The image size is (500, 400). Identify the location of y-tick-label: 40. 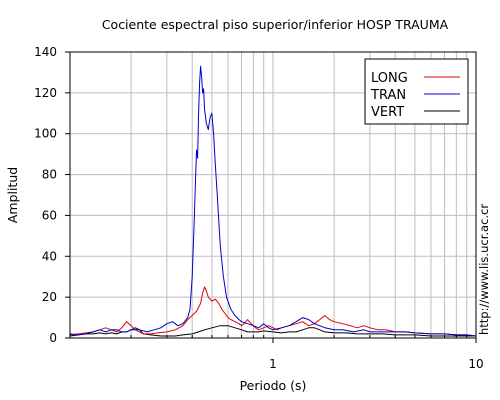
(49, 256).